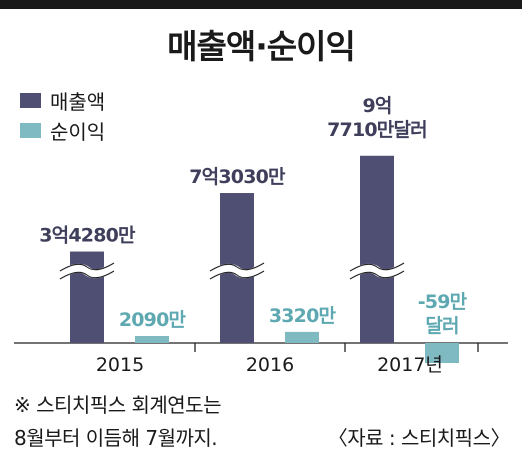 The width and height of the screenshot is (522, 457). What do you see at coordinates (116, 438) in the screenshot?
I see `footnote-line-2: 8월부터 이듬해 7월까지.` at bounding box center [116, 438].